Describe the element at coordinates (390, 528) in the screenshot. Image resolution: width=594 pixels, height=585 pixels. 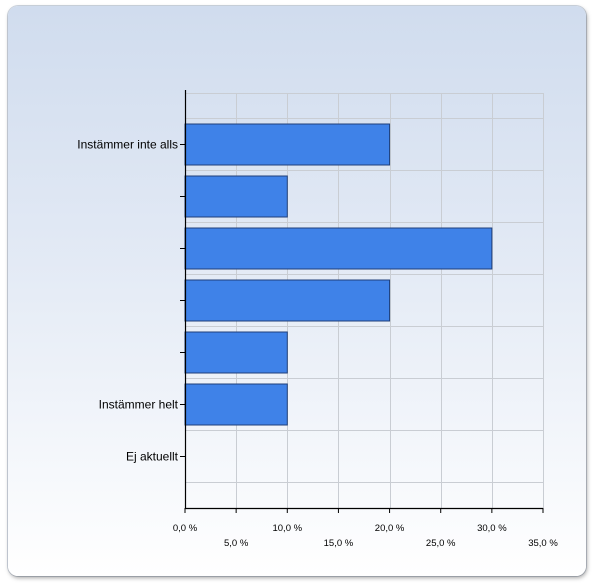
I see `x-tick-label: 20,0 %` at that location.